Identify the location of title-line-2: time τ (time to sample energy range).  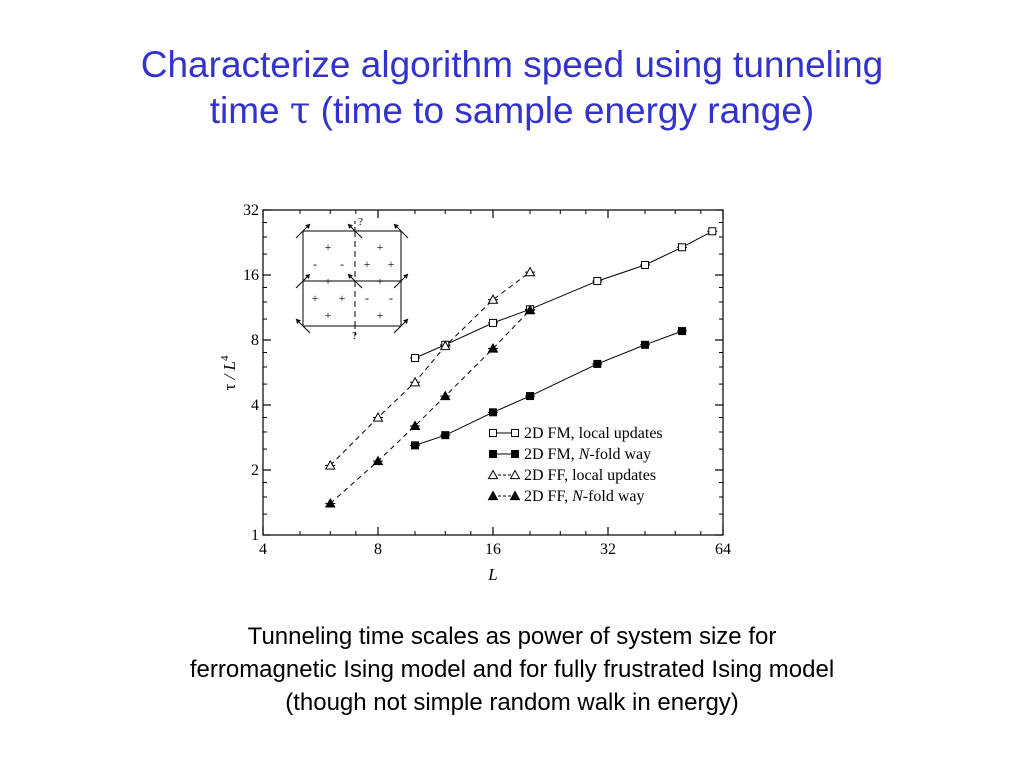
(512, 111).